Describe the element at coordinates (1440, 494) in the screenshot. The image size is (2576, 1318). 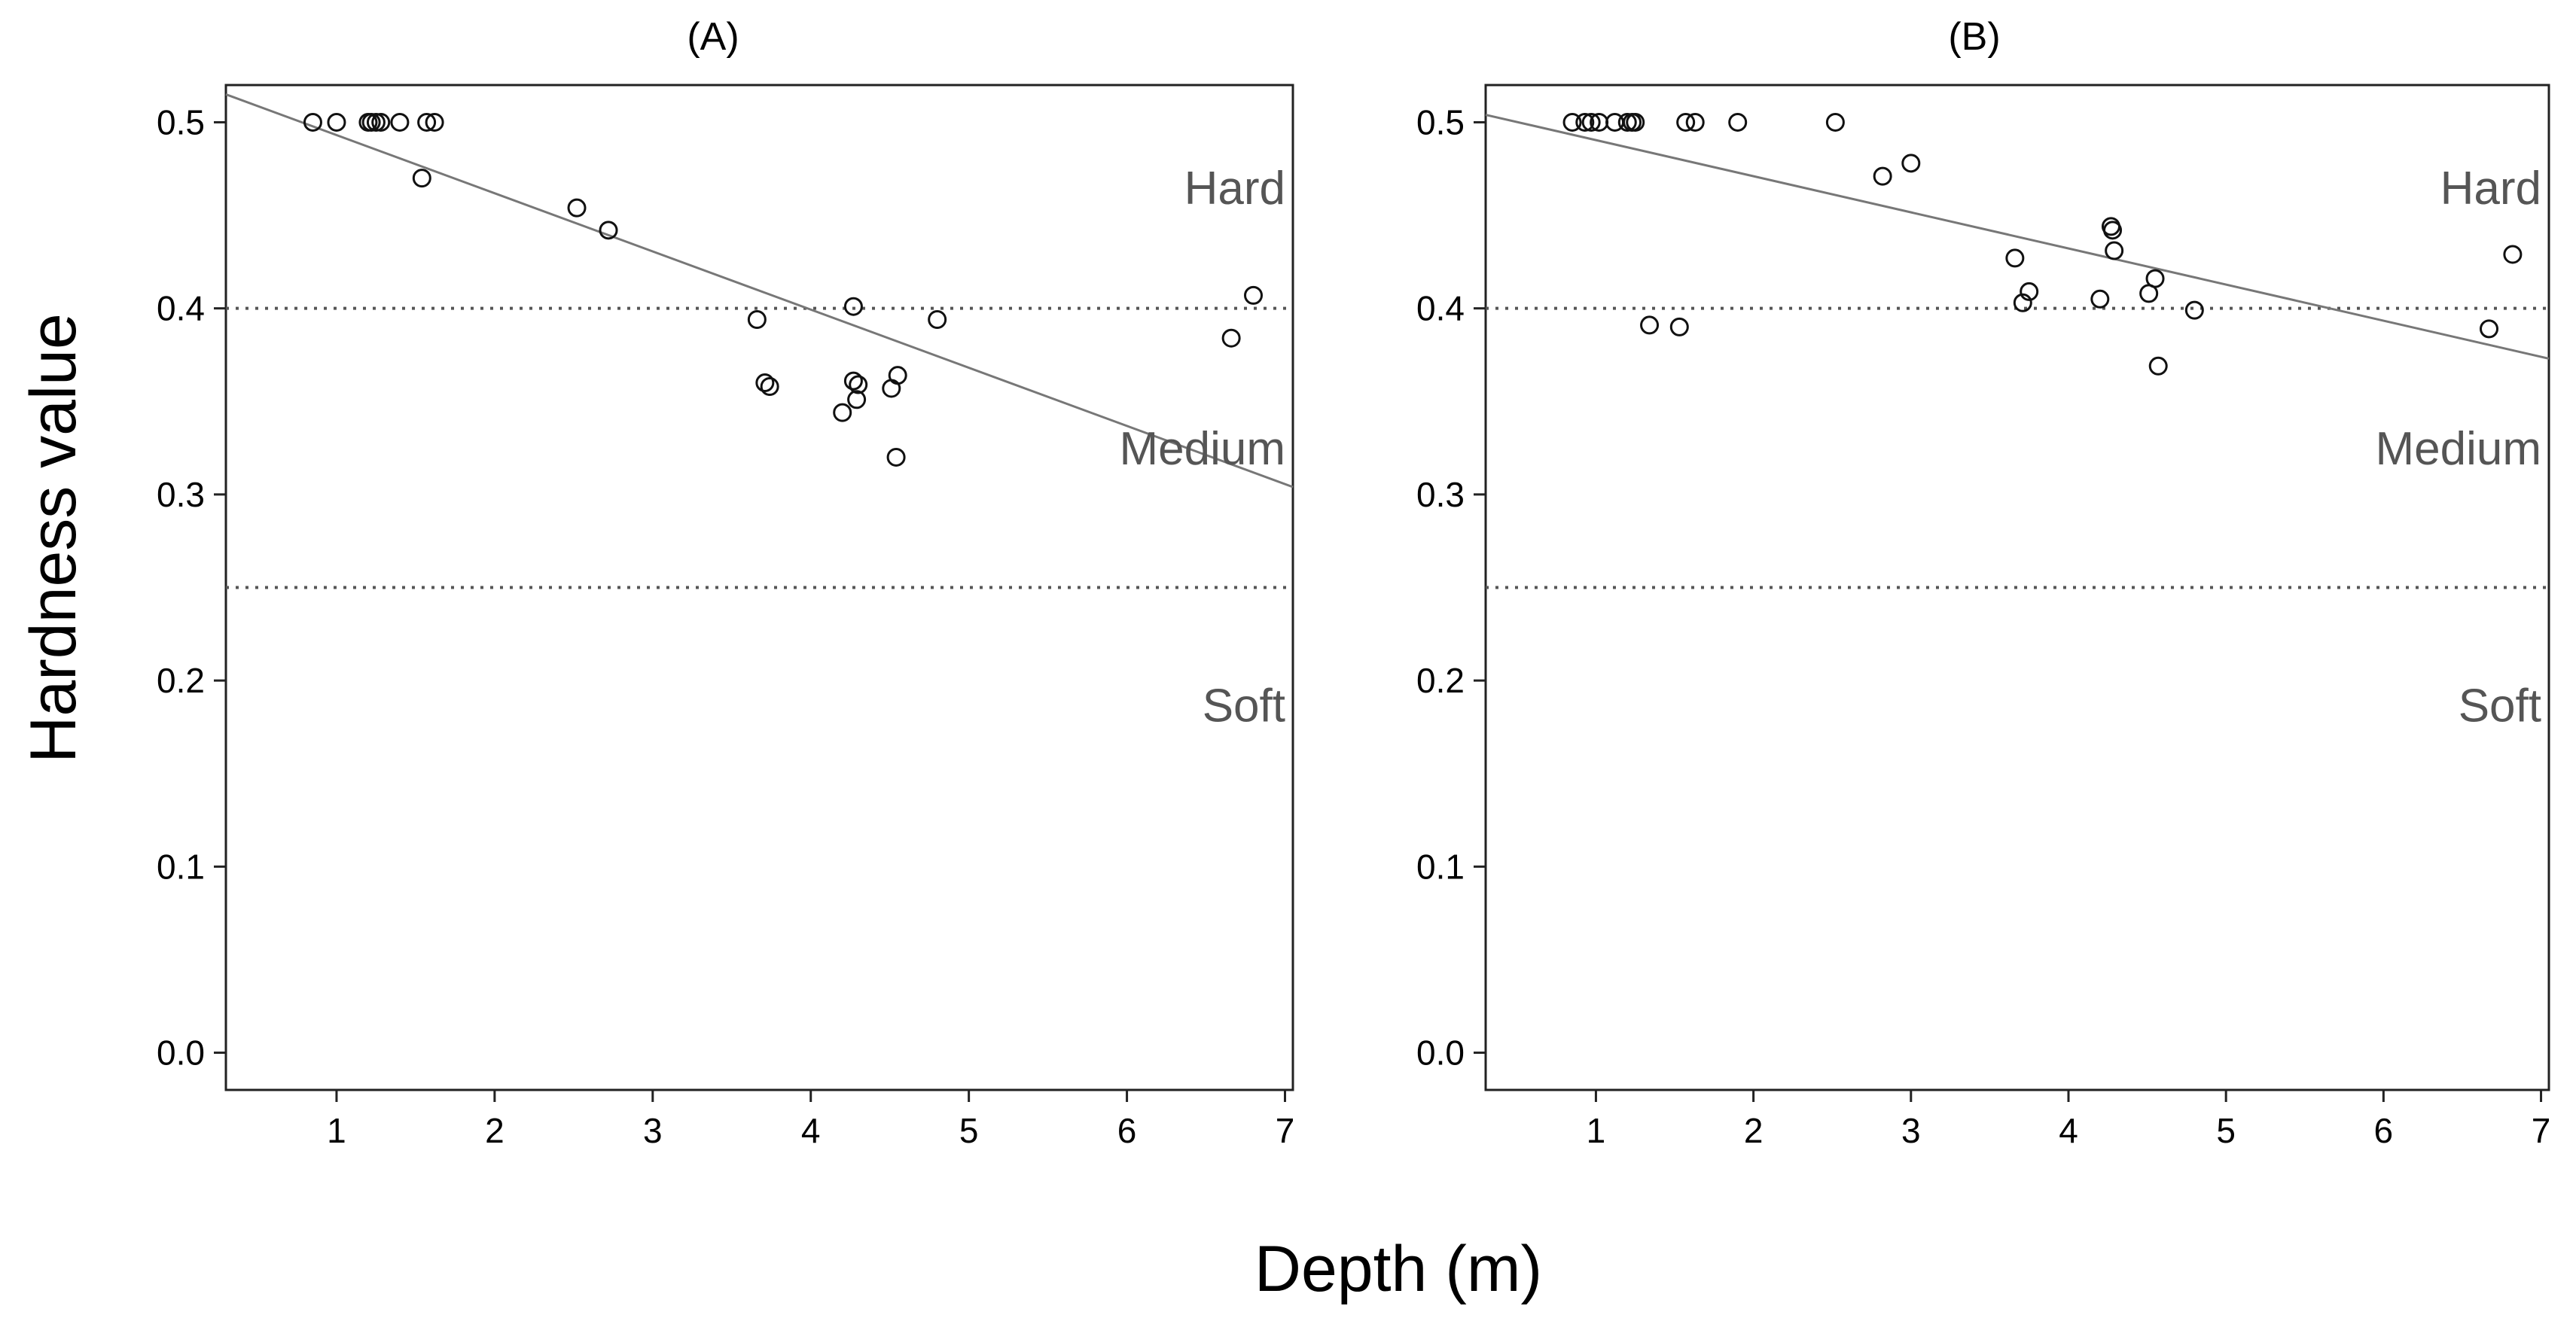
I see `y-tick-label-b: 0.3` at that location.